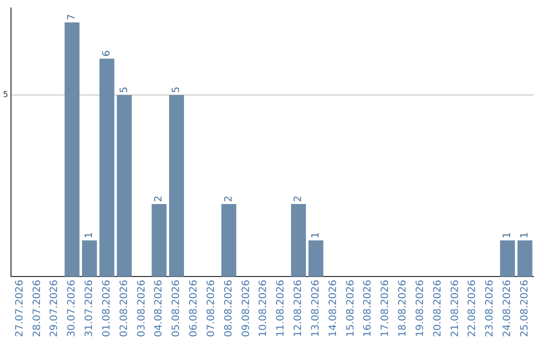 This screenshot has width=540, height=340. I want to click on x-tick-label: 23.08.2026, so click(490, 309).